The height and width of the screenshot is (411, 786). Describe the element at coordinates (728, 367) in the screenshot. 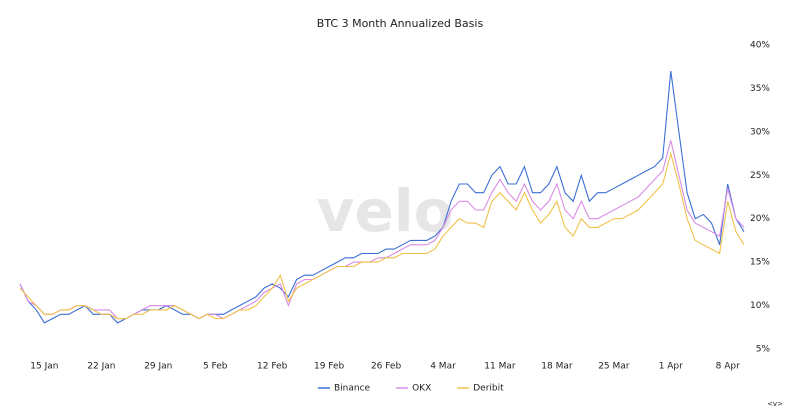

I see `x-tick-label: 8 Apr` at that location.